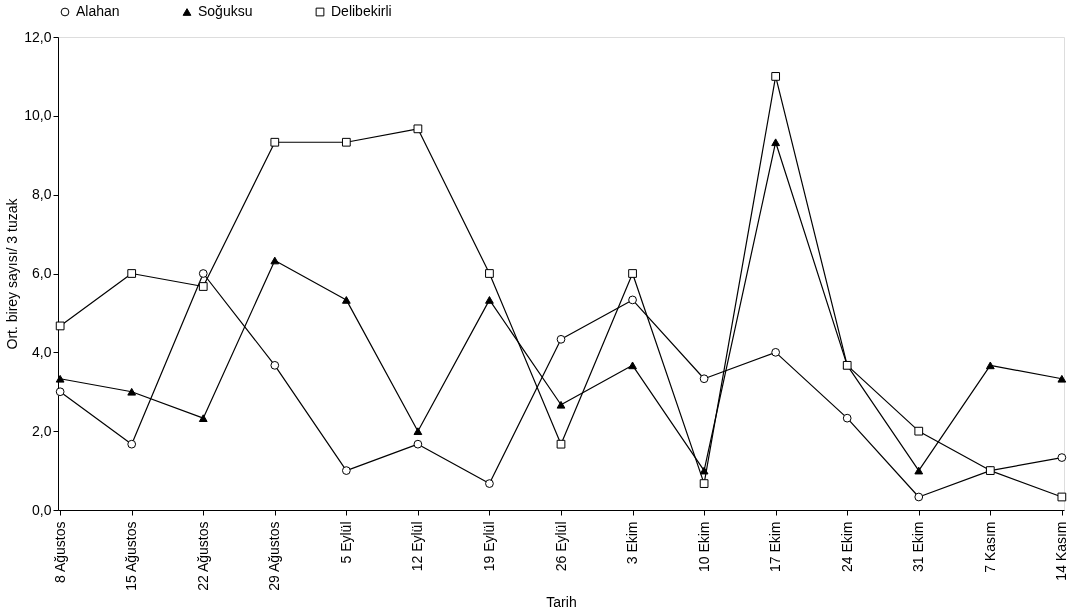 This screenshot has width=1079, height=615. What do you see at coordinates (345, 542) in the screenshot?
I see `x-tick-label: 5 Eylül` at bounding box center [345, 542].